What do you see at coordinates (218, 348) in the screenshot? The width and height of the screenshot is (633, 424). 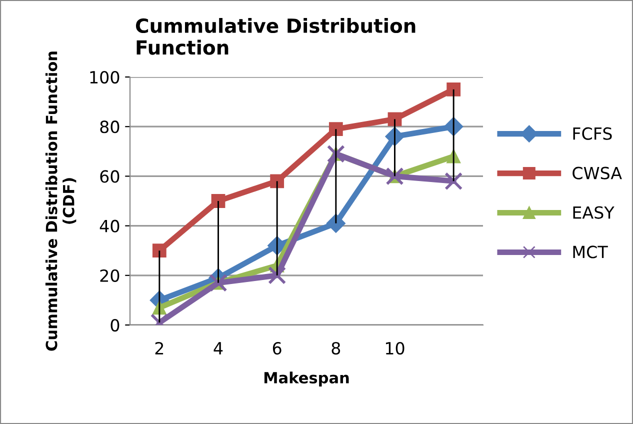 I see `x-tick-label: 4` at bounding box center [218, 348].